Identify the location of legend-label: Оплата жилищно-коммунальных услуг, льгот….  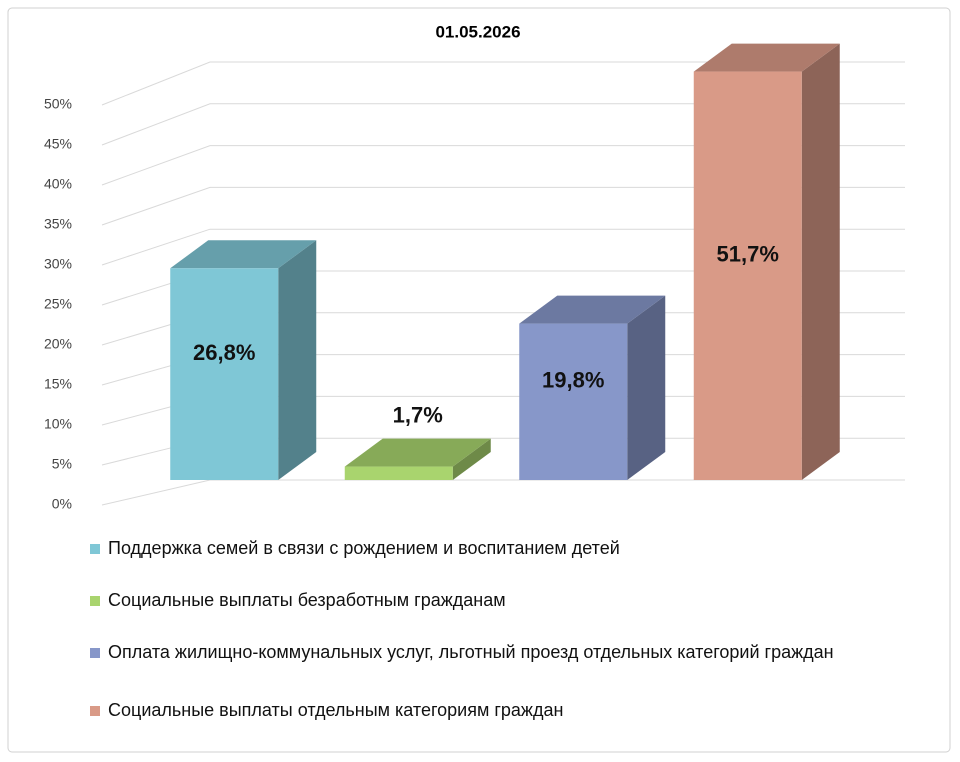
(471, 652).